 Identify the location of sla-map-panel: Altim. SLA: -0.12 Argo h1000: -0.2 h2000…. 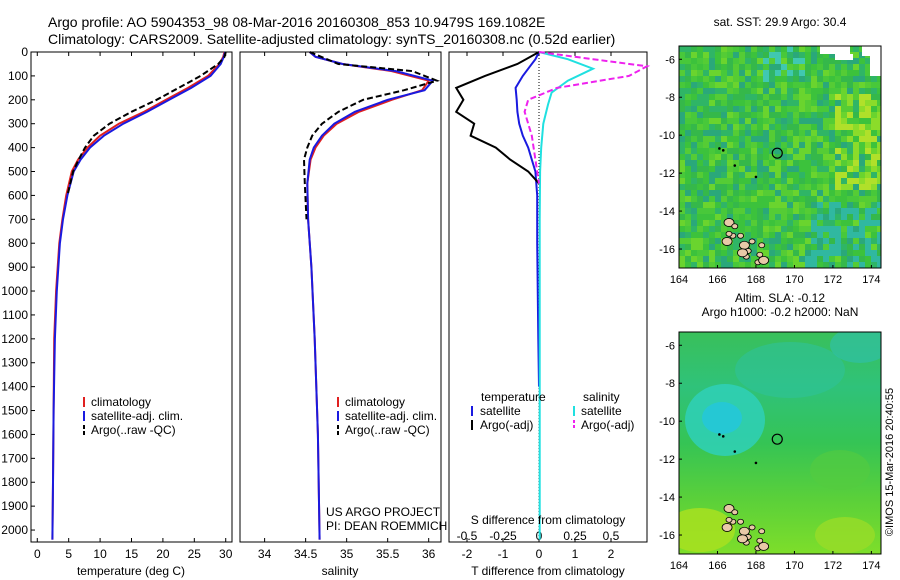
(770, 431).